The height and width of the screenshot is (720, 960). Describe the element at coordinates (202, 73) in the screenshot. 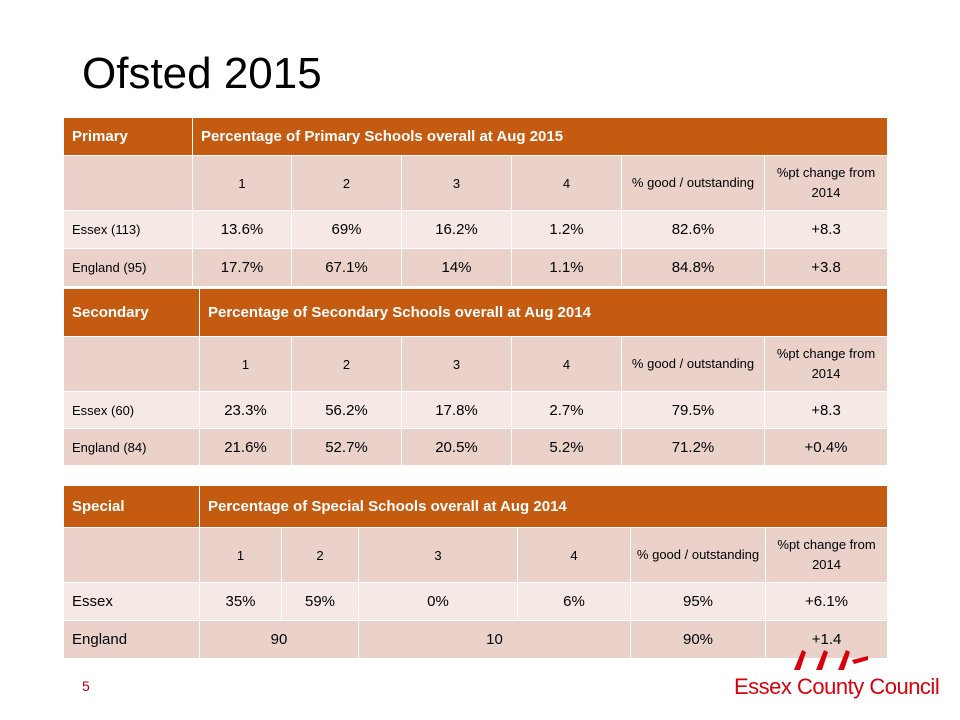

I see `page-title: Ofsted 2015` at that location.